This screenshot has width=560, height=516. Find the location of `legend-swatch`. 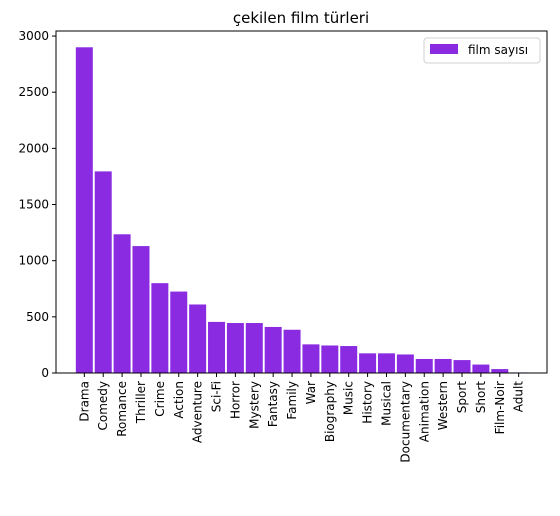

legend-swatch is located at coordinates (444, 49).